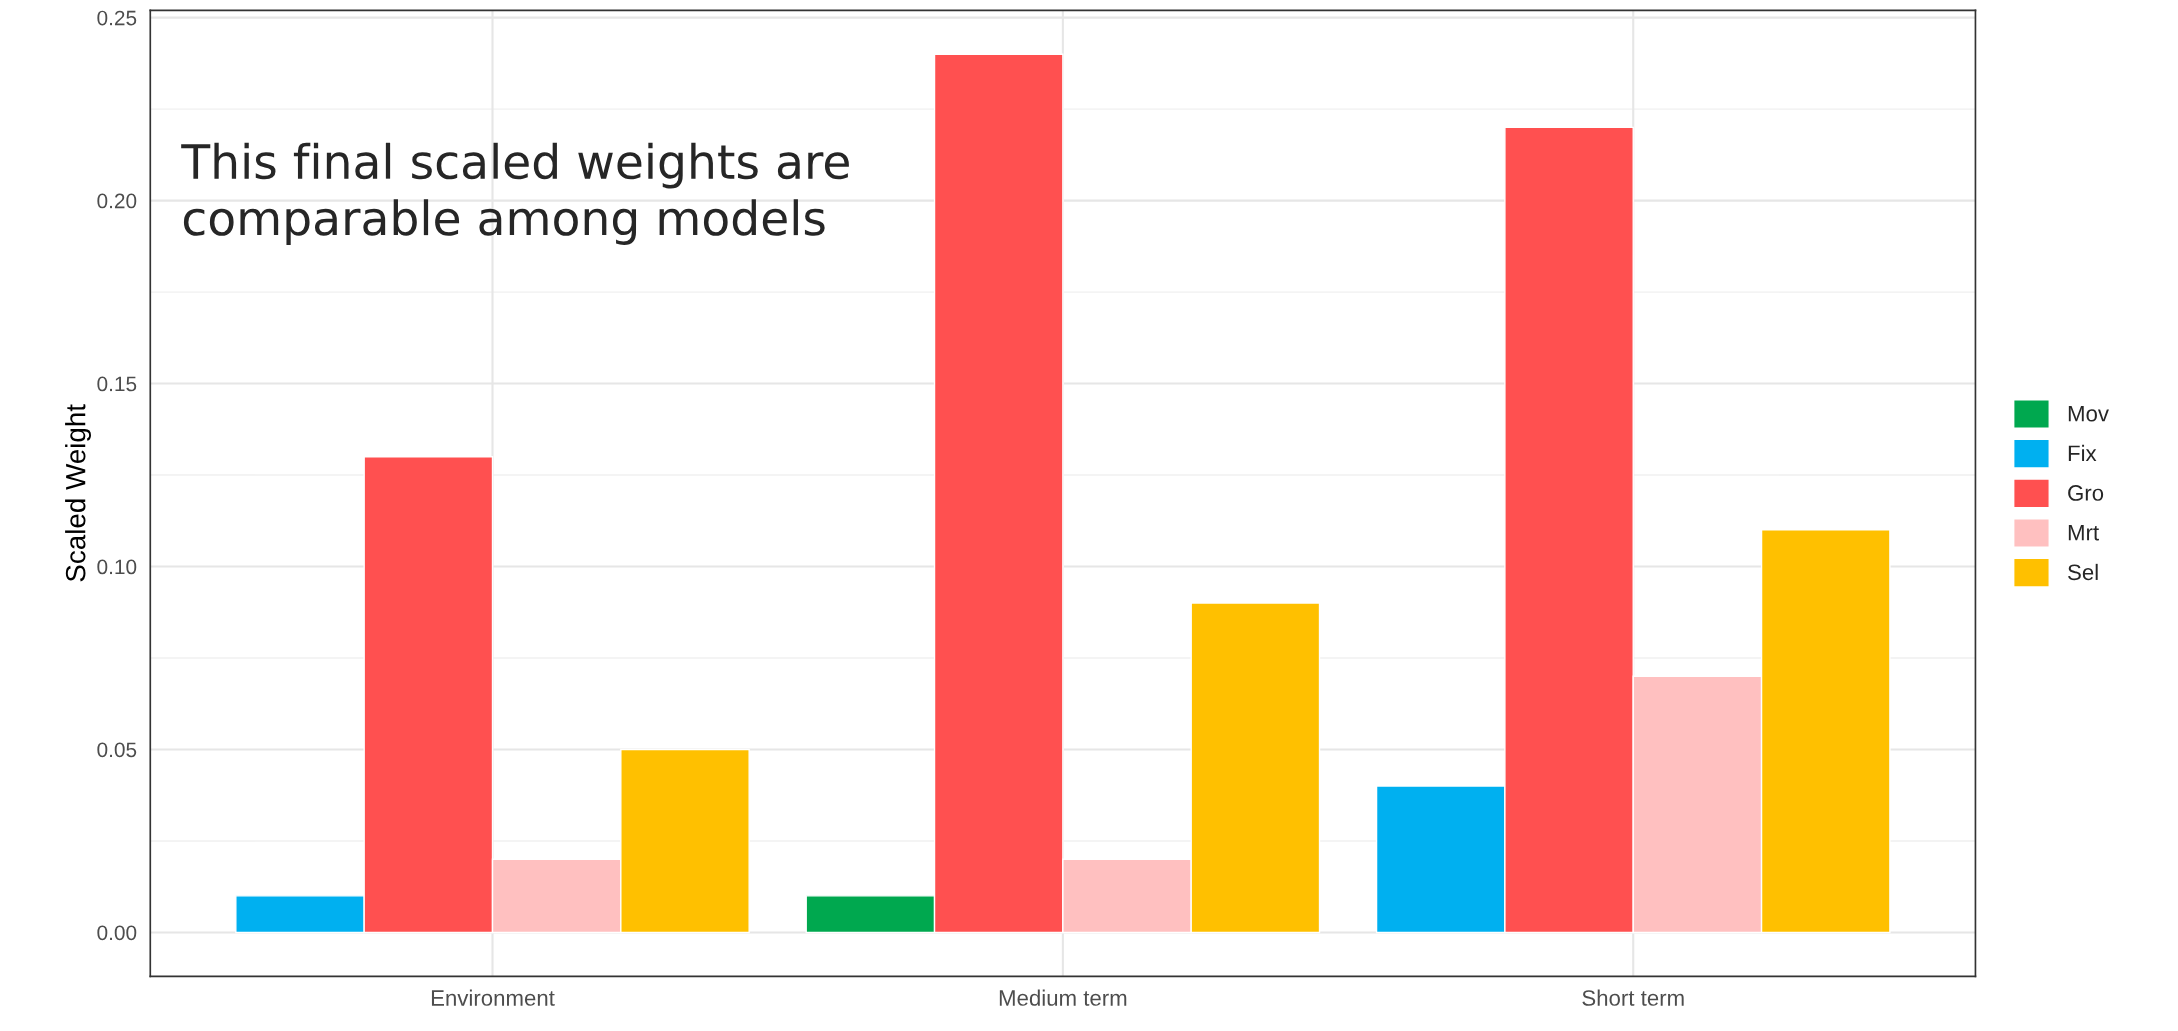 This screenshot has height=1031, width=2178. I want to click on y-tick-label: 0.25, so click(117, 18).